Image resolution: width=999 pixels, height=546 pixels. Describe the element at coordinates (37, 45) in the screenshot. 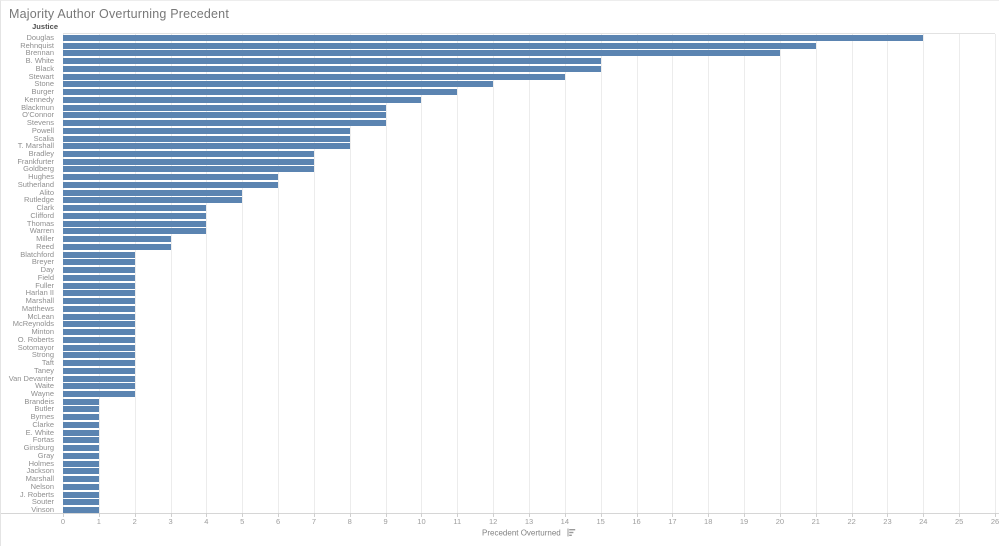

I see `justice-label: Rehnquist` at that location.